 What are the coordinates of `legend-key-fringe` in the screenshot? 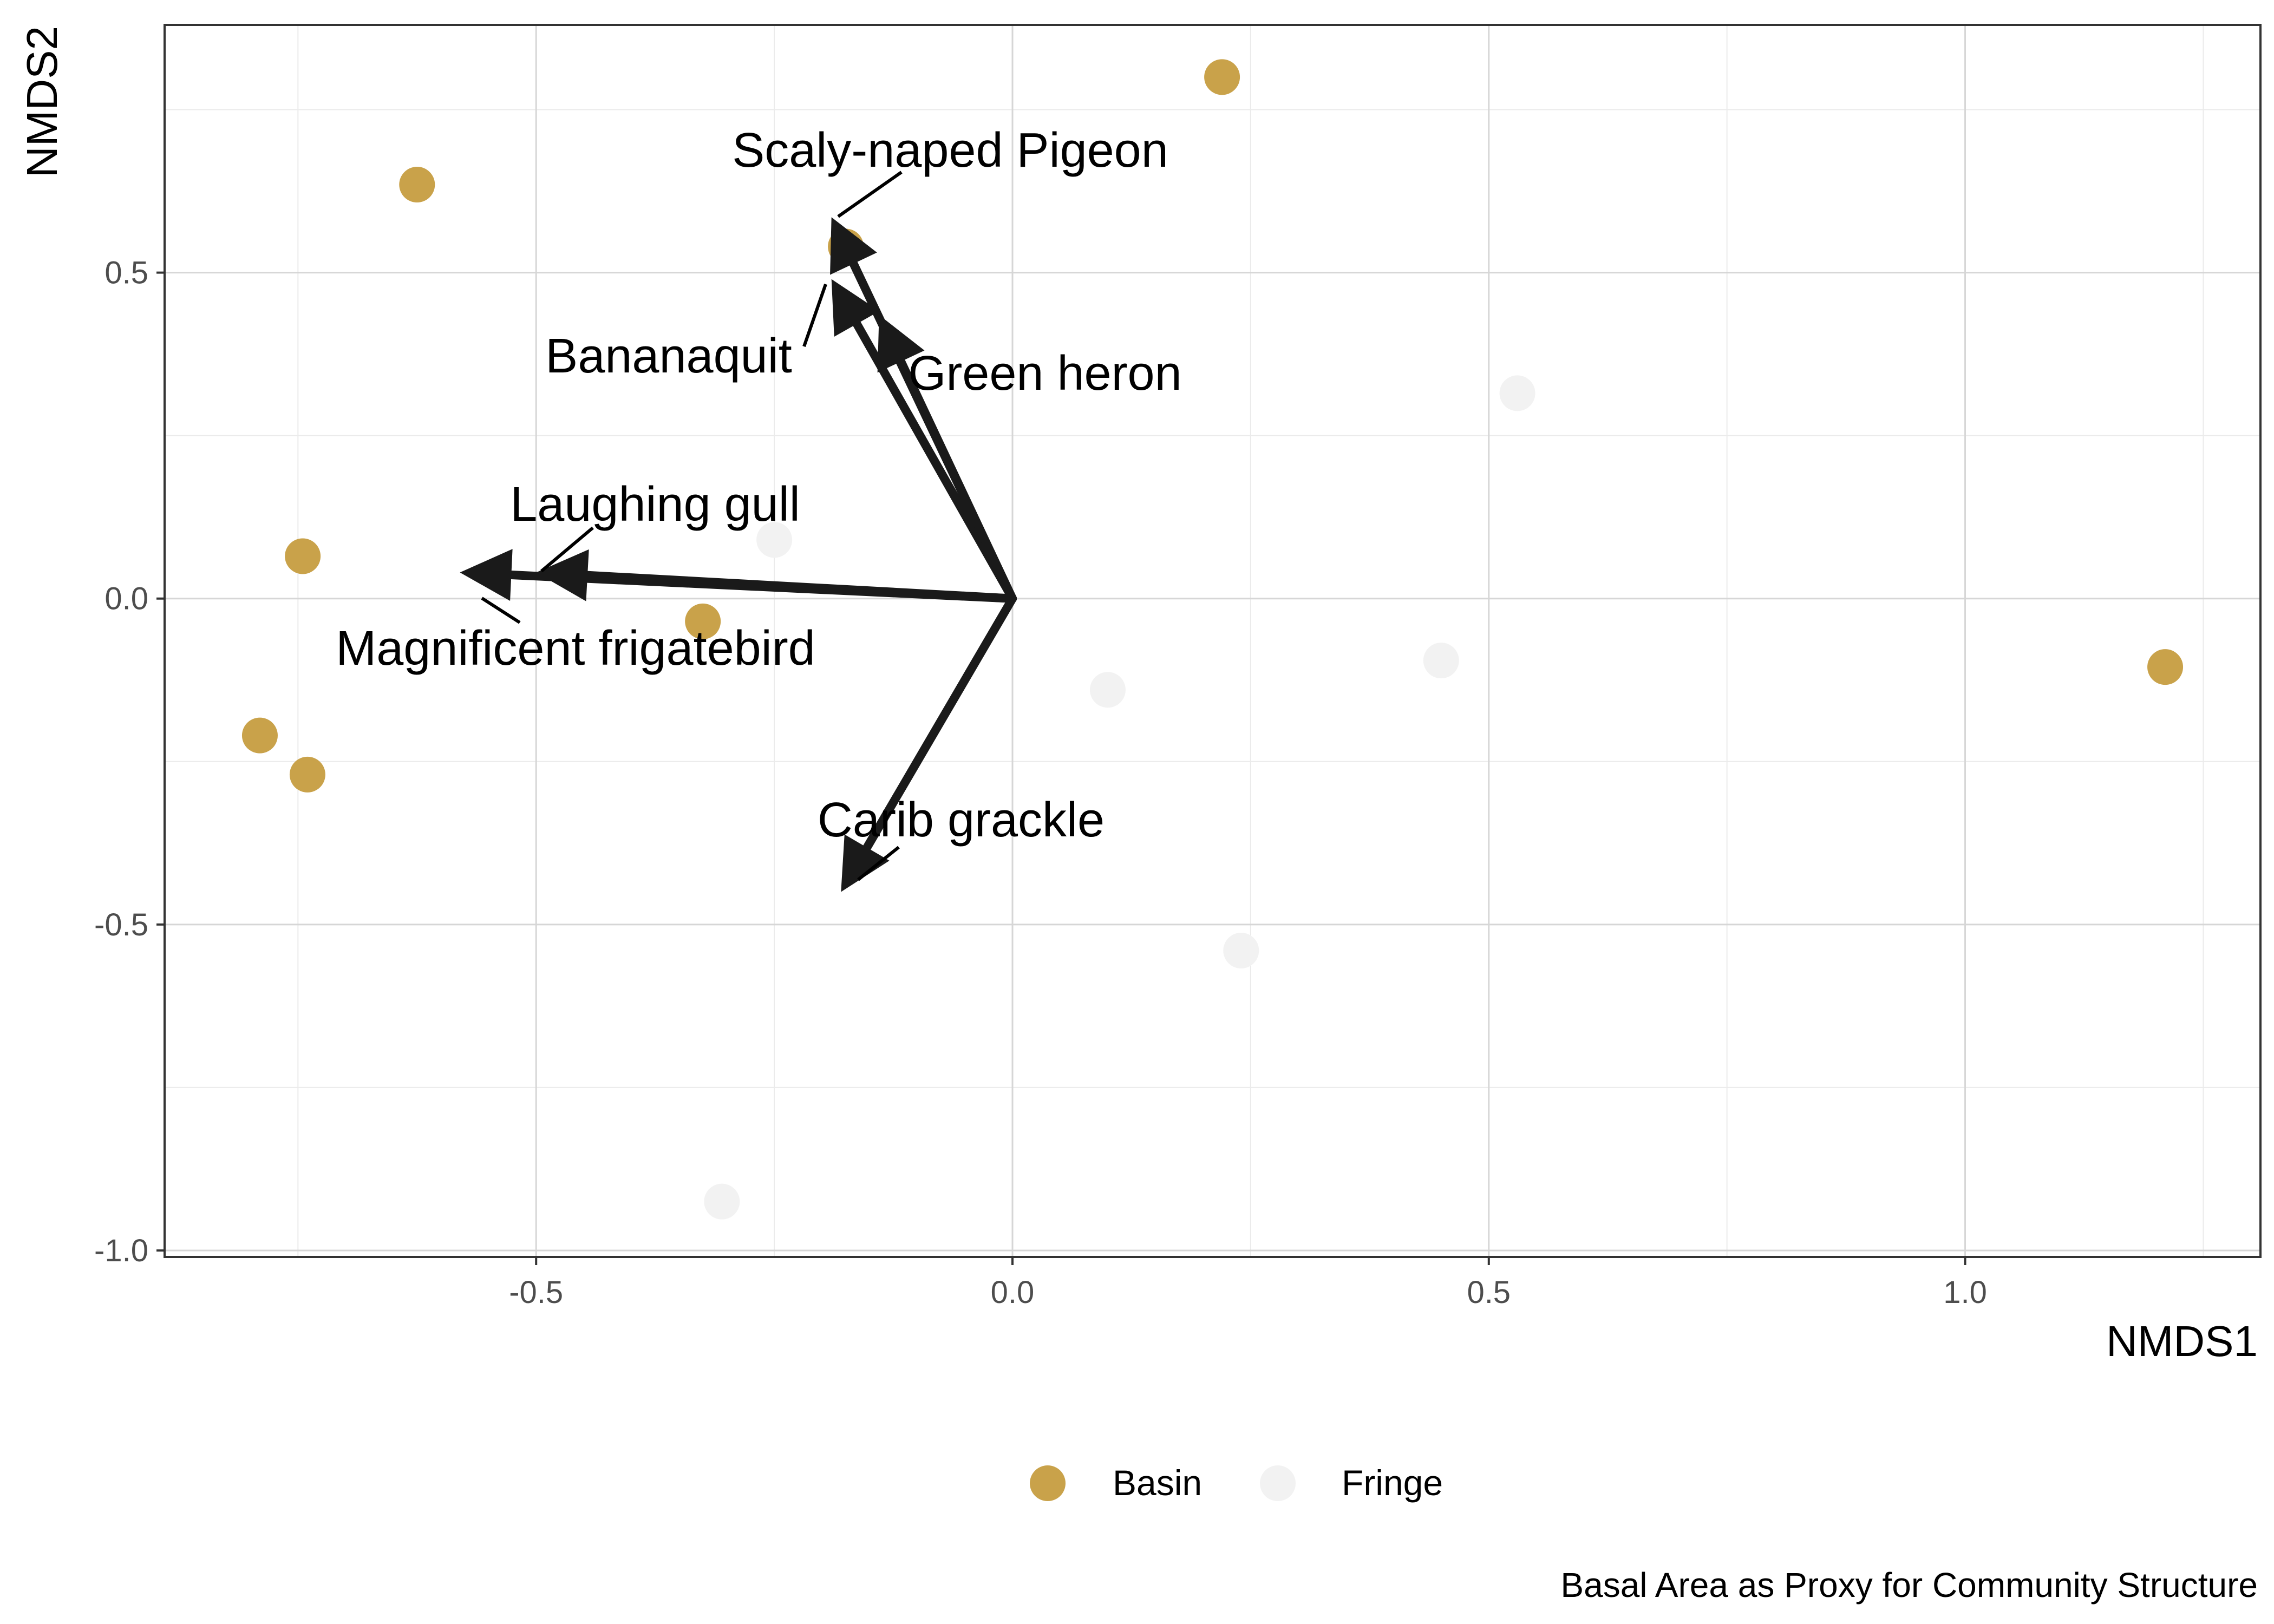 It's located at (1278, 1483).